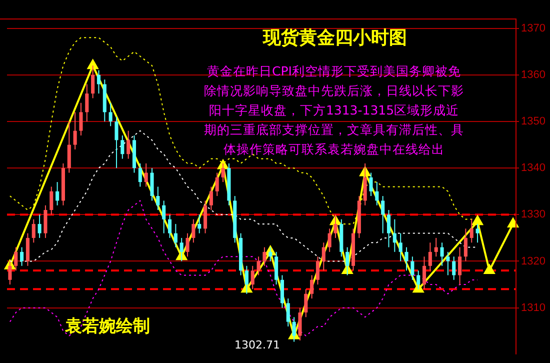  Describe the element at coordinates (533, 28) in the screenshot. I see `y-tick-label: 1370` at that location.